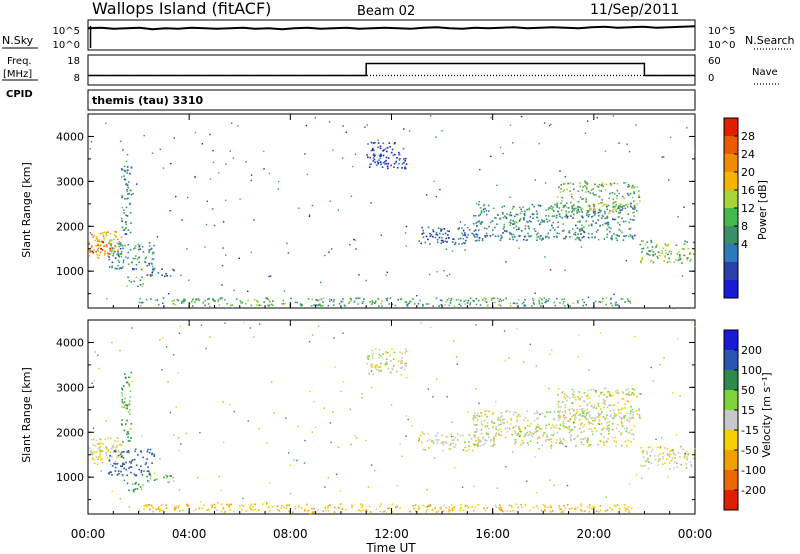 Image resolution: width=800 pixels, height=554 pixels. What do you see at coordinates (744, 244) in the screenshot?
I see `power-colorbar-label: 4` at bounding box center [744, 244].